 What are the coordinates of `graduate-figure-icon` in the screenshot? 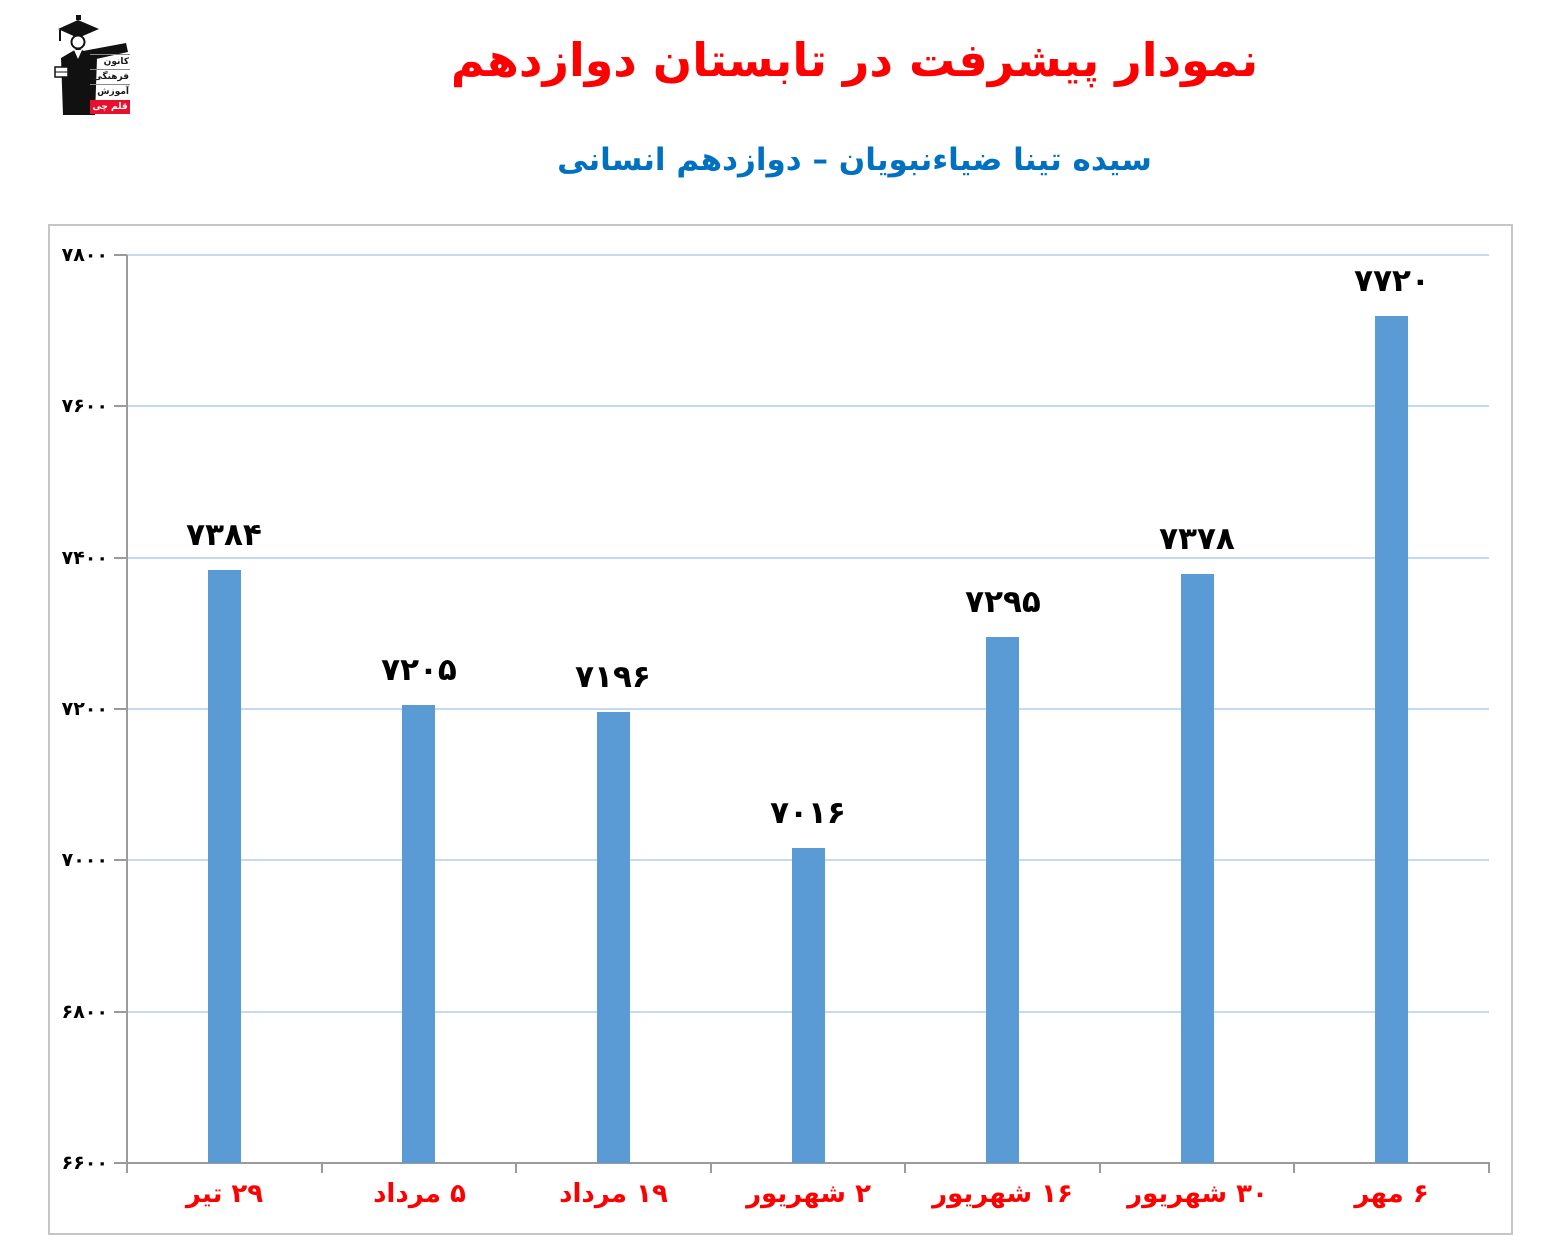 It's located at (91, 65).